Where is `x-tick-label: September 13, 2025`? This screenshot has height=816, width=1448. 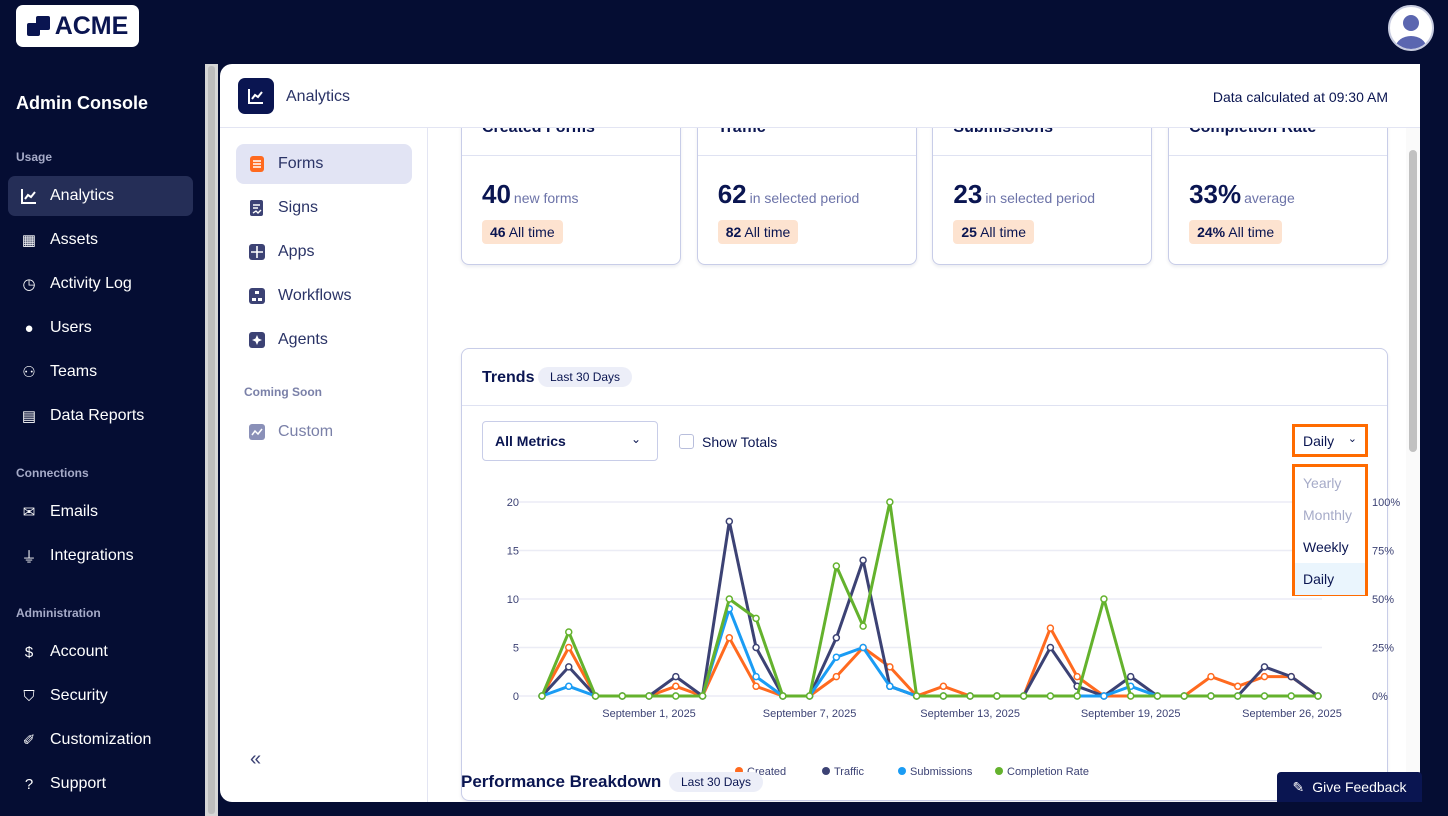
x-tick-label: September 13, 2025 is located at coordinates (970, 714).